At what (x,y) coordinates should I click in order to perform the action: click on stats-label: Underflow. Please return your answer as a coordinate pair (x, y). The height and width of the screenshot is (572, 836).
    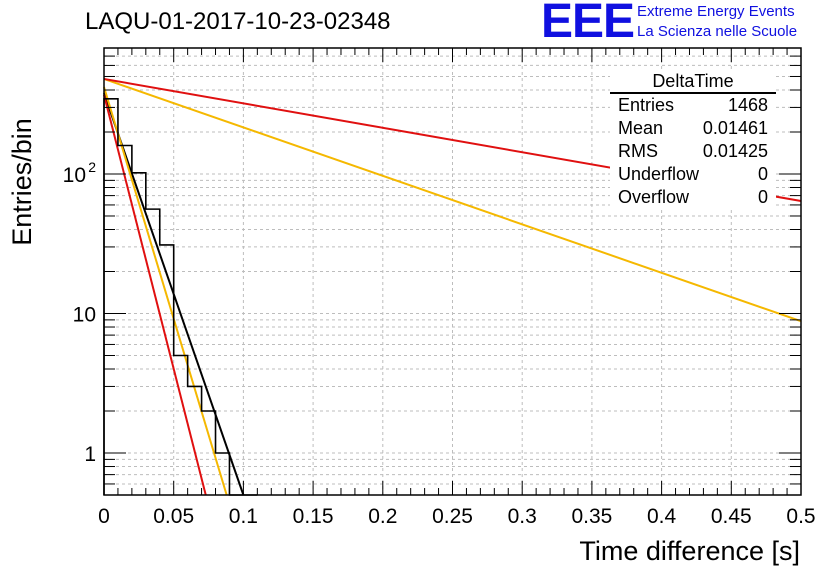
    Looking at the image, I should click on (659, 174).